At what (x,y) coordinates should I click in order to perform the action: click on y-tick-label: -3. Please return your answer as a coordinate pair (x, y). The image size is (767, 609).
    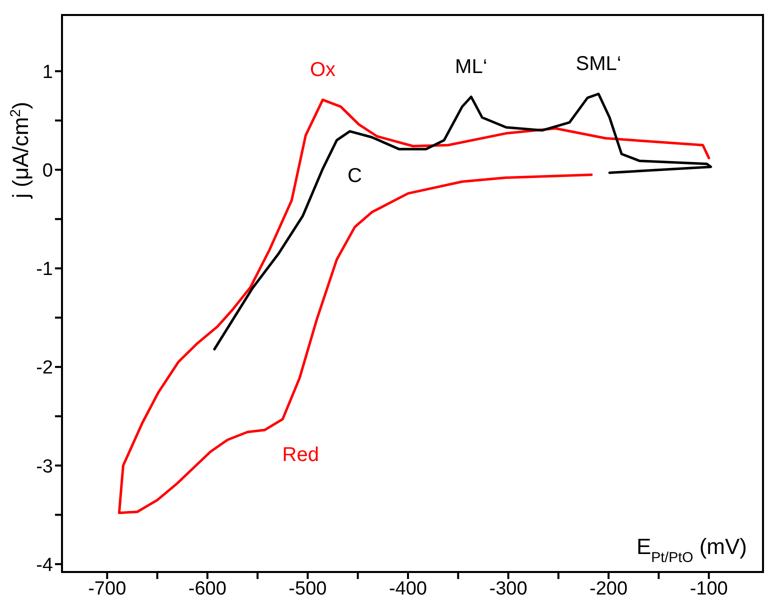
    Looking at the image, I should click on (44, 467).